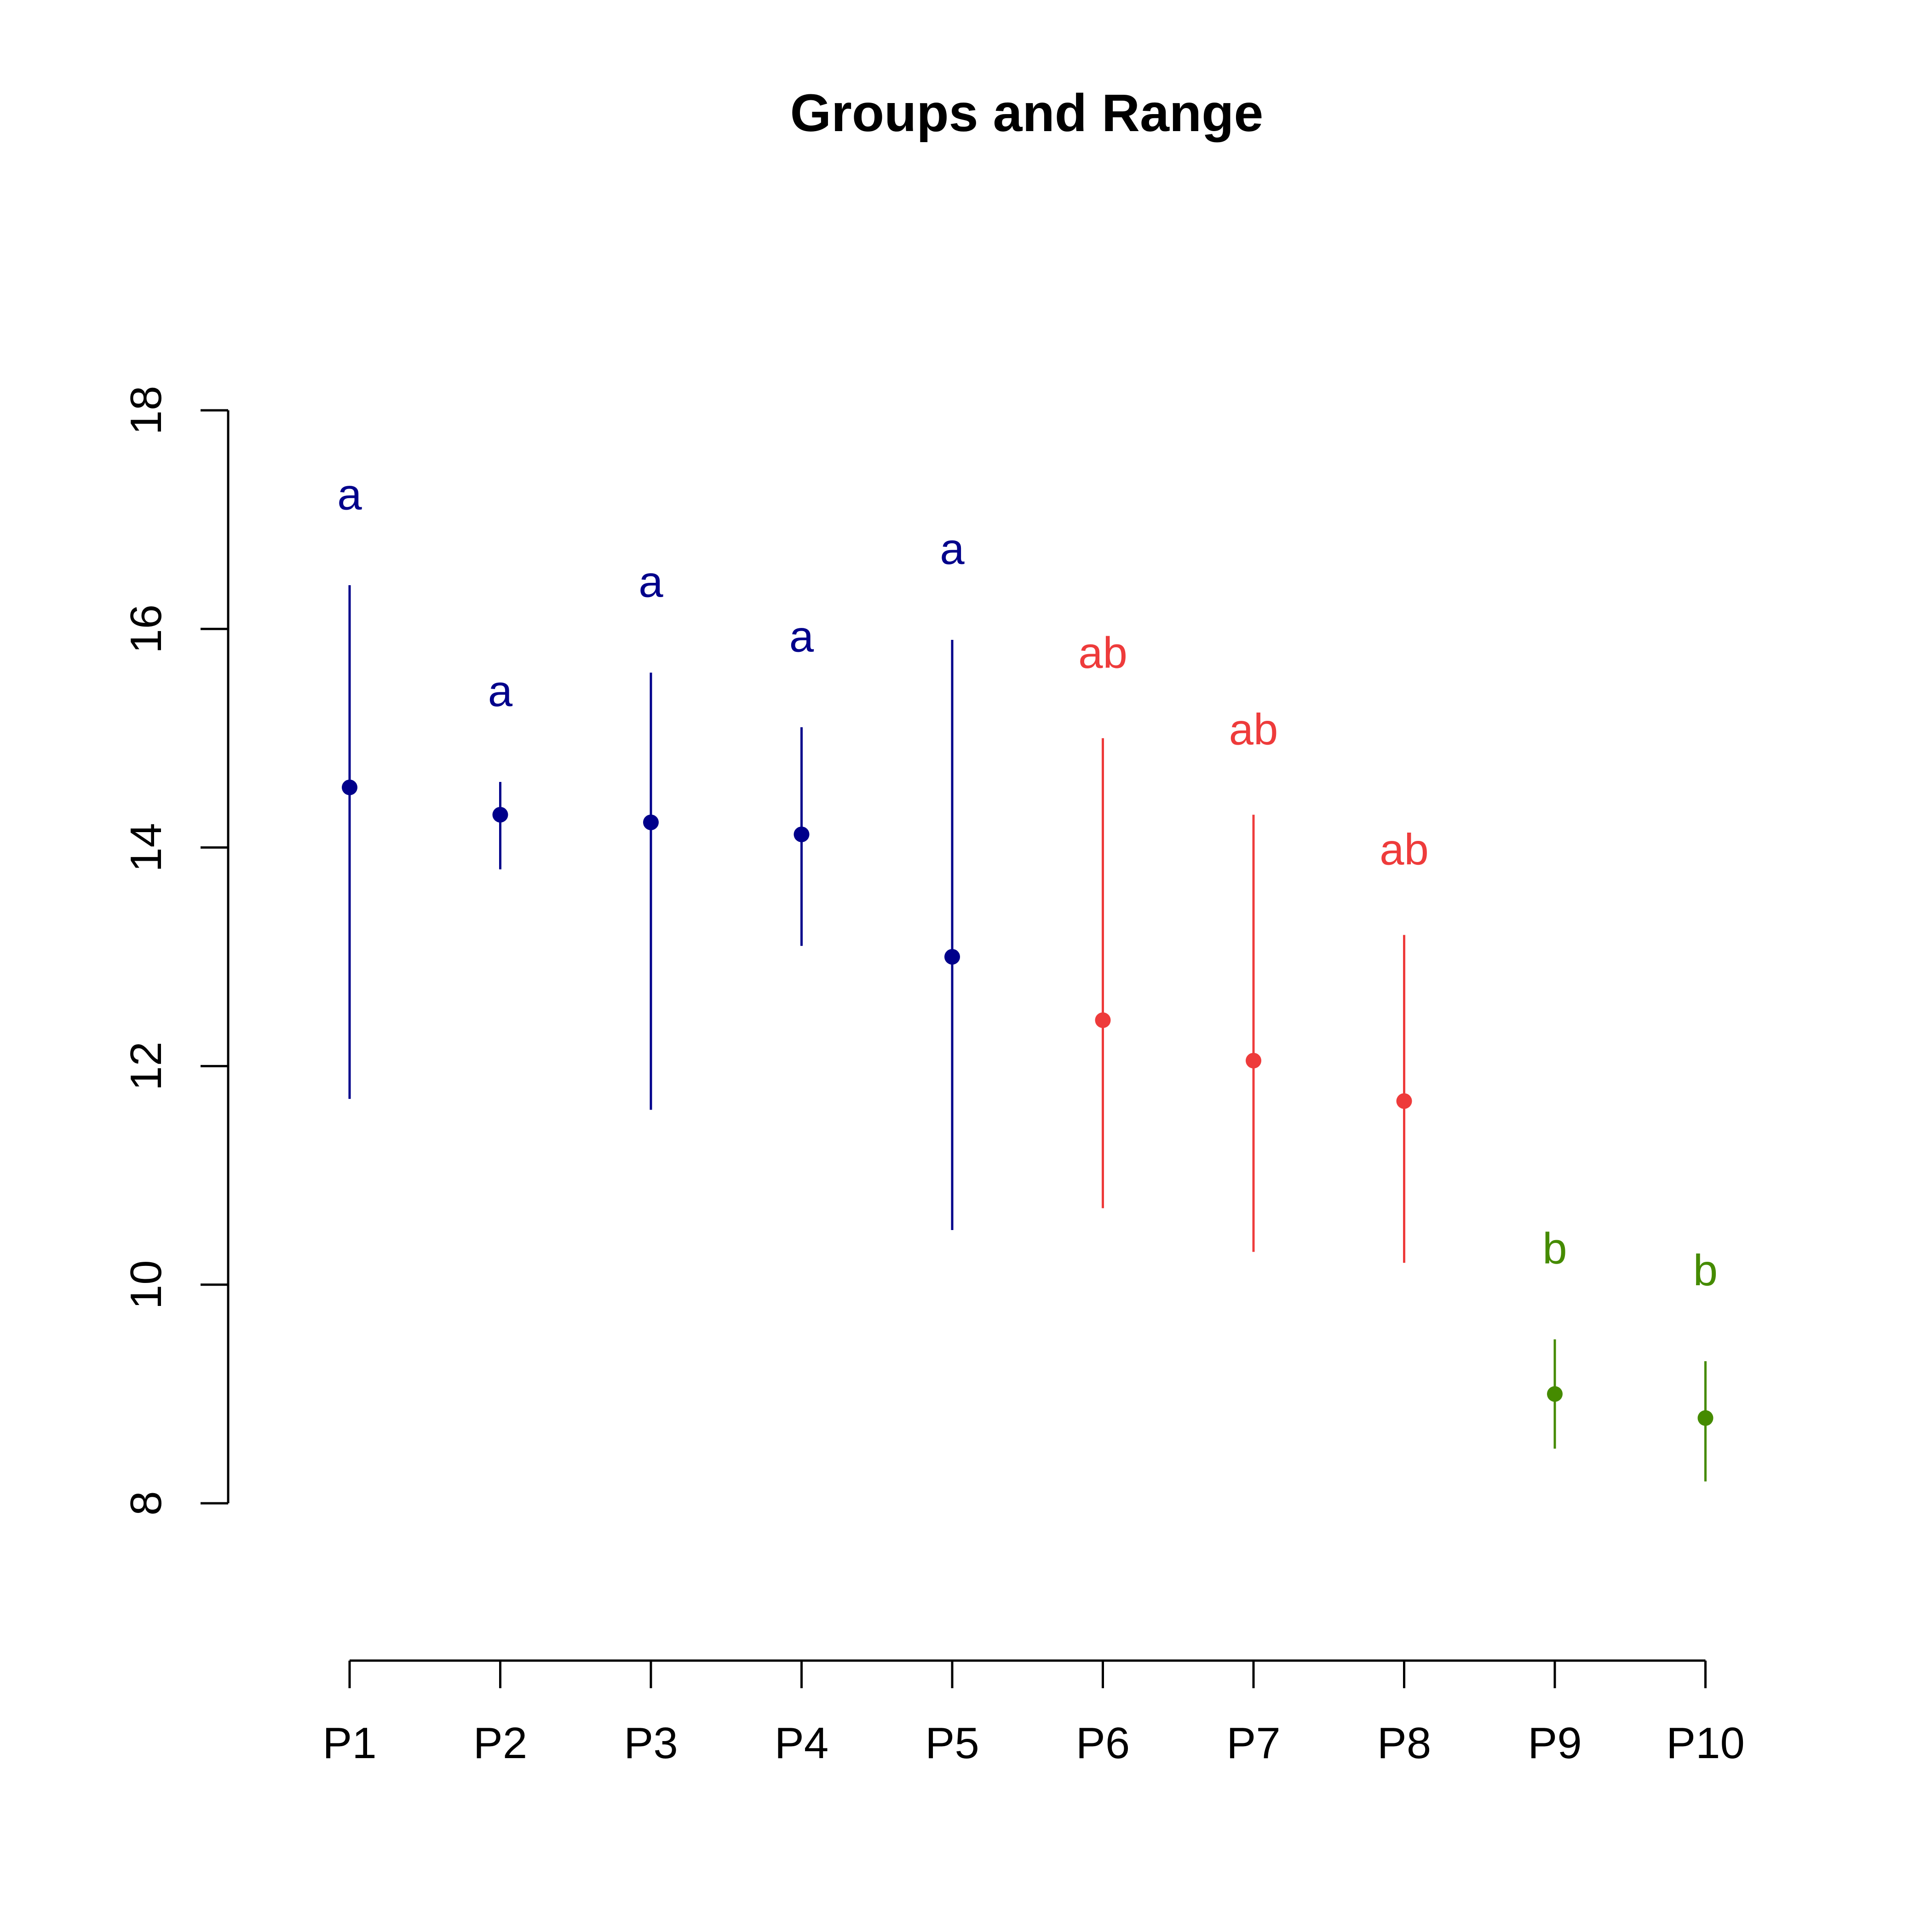 This screenshot has height=1932, width=1932. What do you see at coordinates (146, 1284) in the screenshot?
I see `y-tick-label: 10` at bounding box center [146, 1284].